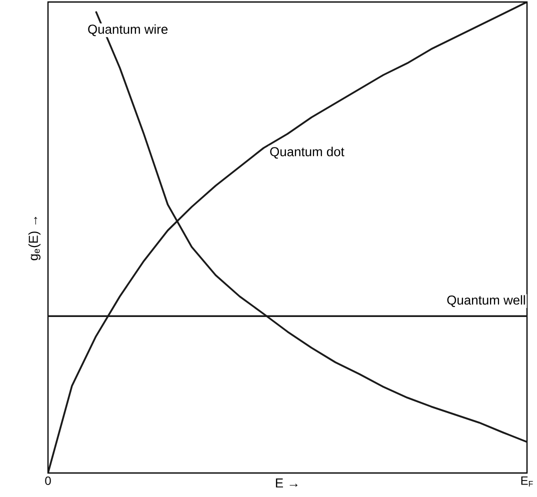 Image resolution: width=537 pixels, height=497 pixels. I want to click on x-tick-label: 0, so click(48, 480).